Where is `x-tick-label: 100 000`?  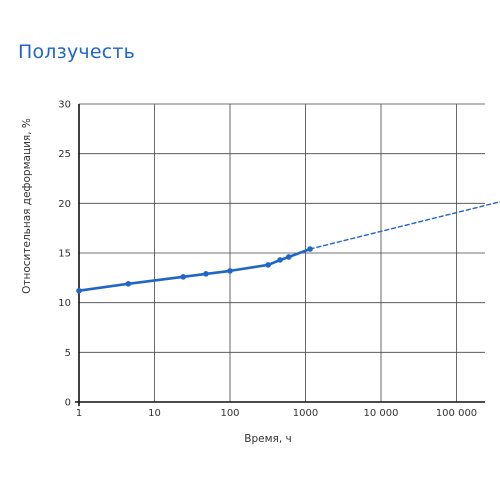
x-tick-label: 100 000 is located at coordinates (456, 413).